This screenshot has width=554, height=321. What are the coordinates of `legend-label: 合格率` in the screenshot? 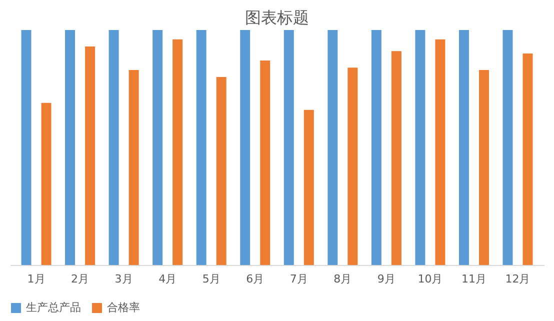 It's located at (123, 307).